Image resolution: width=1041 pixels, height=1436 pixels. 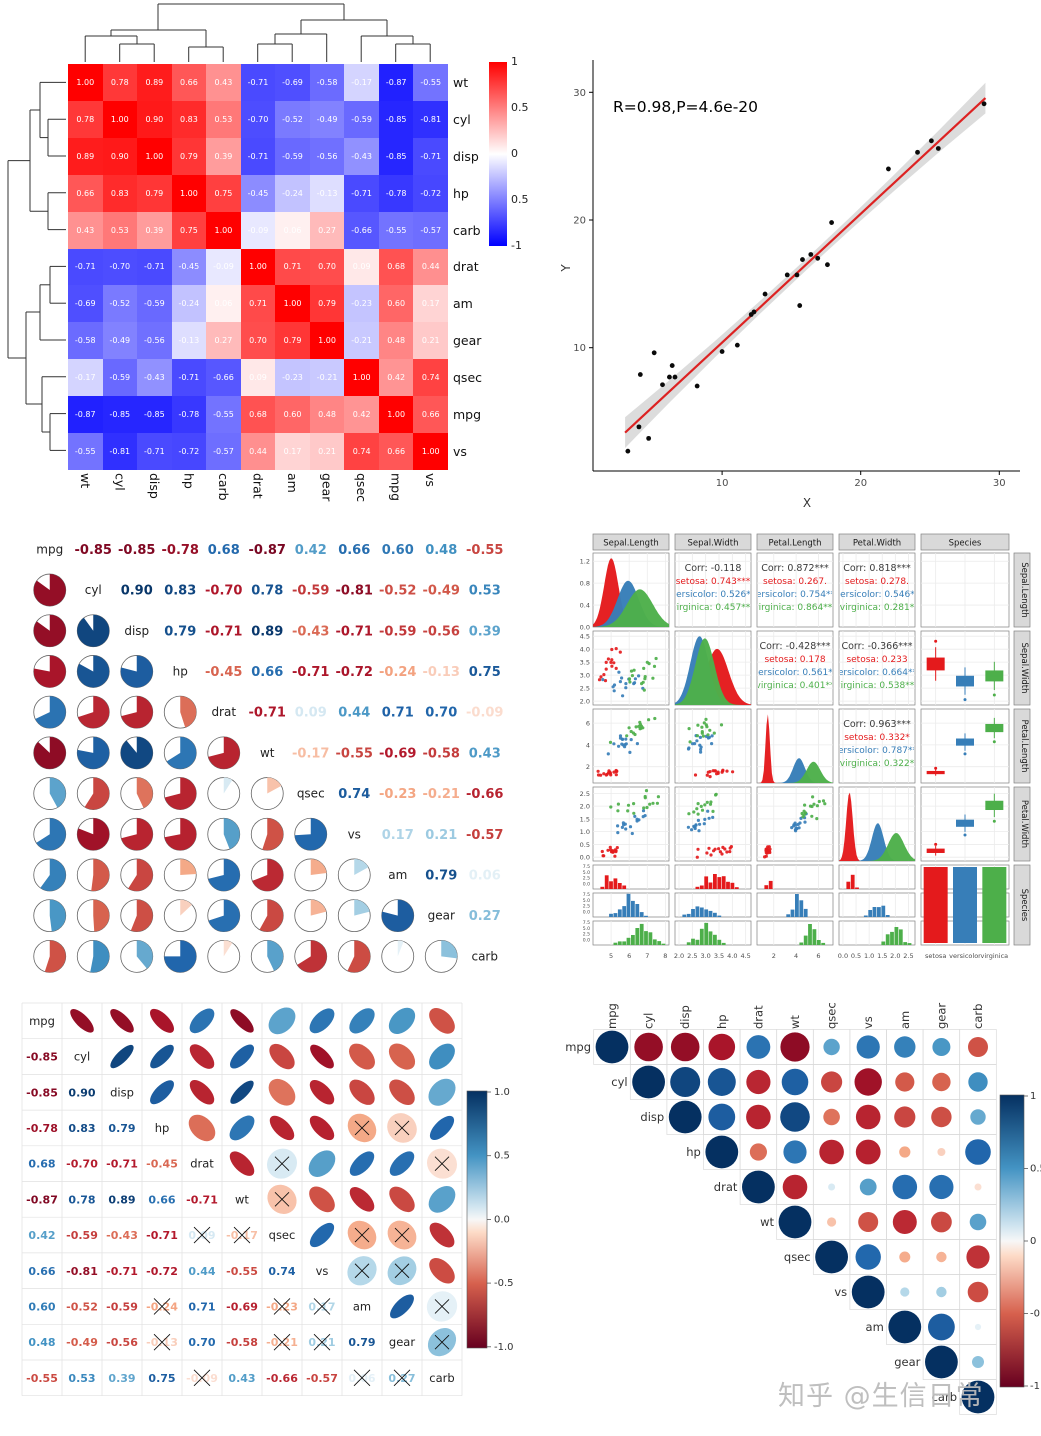 I want to click on colorbar-tick-label: -0.5, so click(x=504, y=1283).